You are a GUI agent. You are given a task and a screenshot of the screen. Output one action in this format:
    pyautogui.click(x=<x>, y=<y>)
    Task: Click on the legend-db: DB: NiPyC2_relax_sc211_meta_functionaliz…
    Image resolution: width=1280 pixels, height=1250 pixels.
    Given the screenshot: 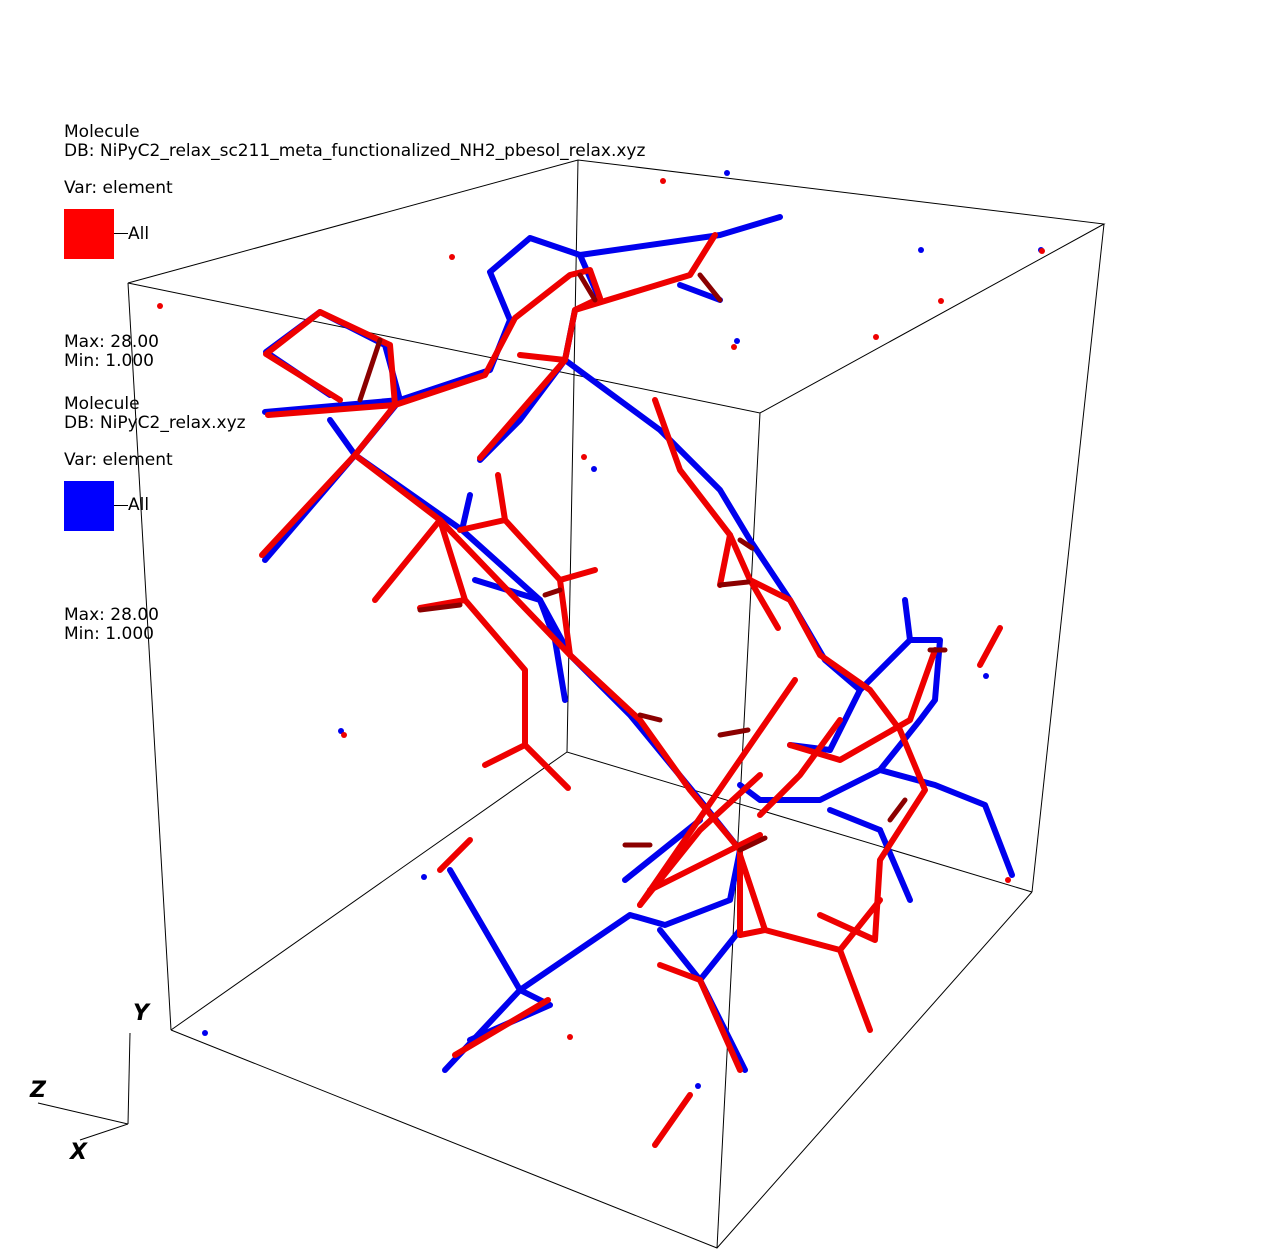 What is the action you would take?
    pyautogui.click(x=355, y=151)
    